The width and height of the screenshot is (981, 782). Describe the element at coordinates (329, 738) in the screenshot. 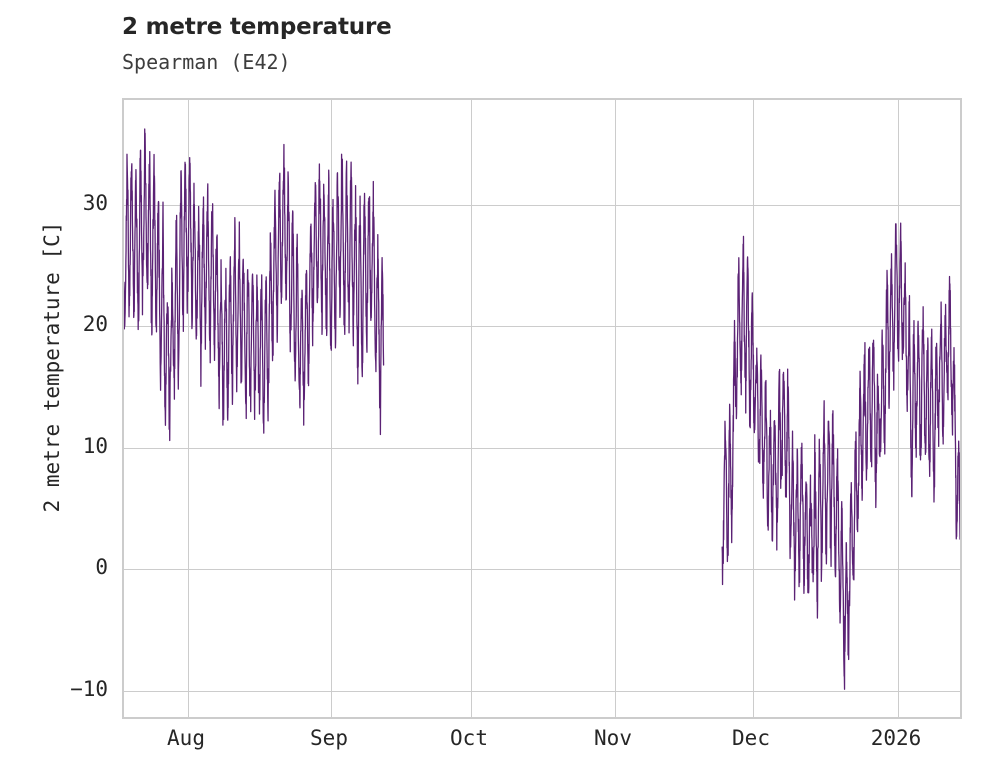

I see `x-axis-tick-label: Sep` at that location.